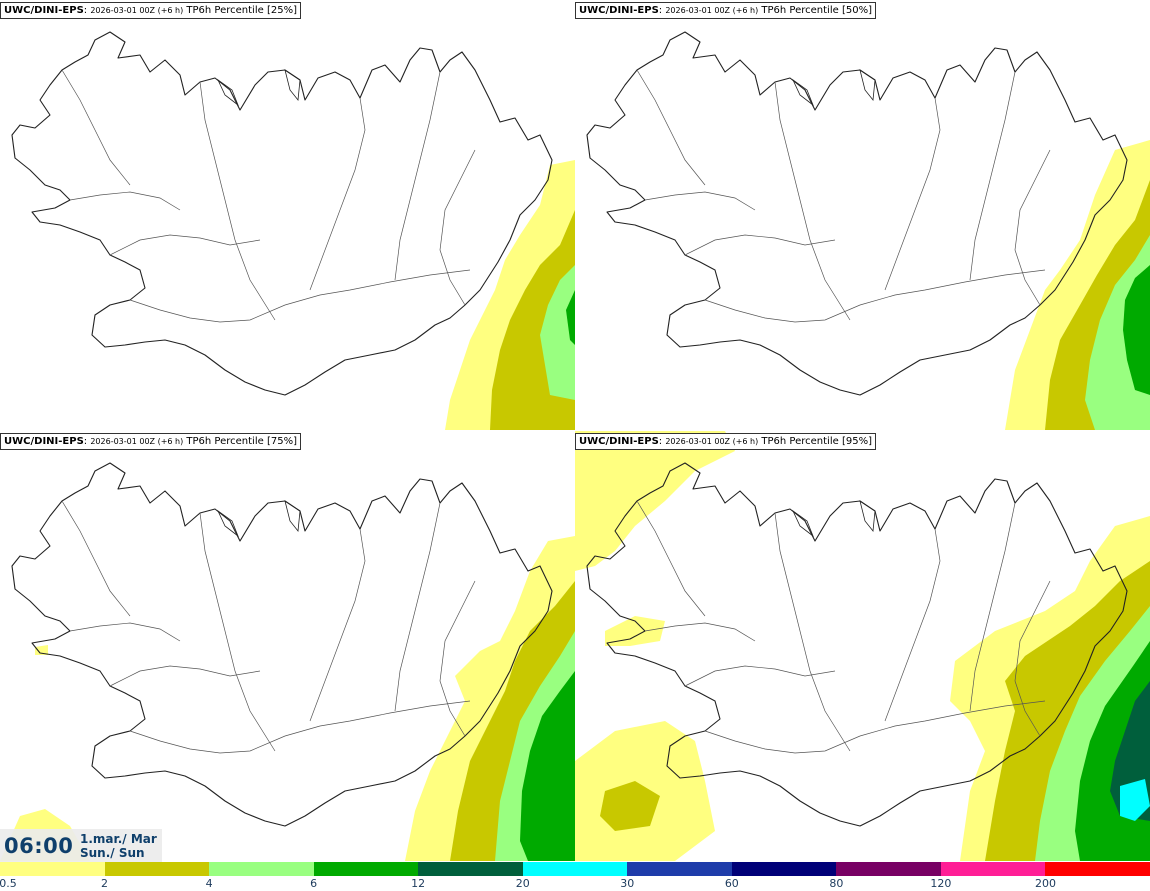 Image resolution: width=1150 pixels, height=891 pixels. What do you see at coordinates (816, 10) in the screenshot?
I see `field-name: TP6h Percentile [50%]` at bounding box center [816, 10].